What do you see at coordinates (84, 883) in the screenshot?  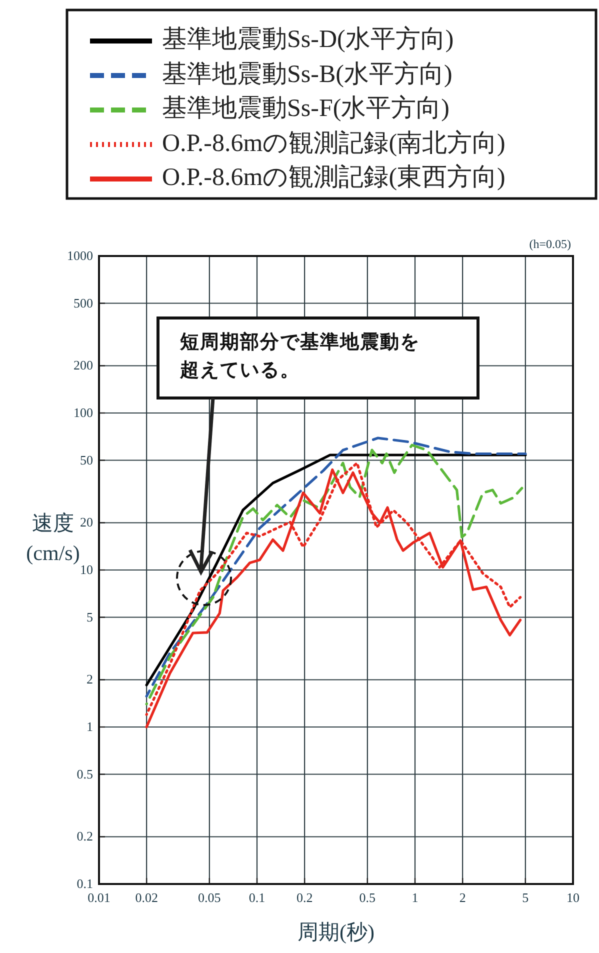 I see `y-tick-label: 0.1` at bounding box center [84, 883].